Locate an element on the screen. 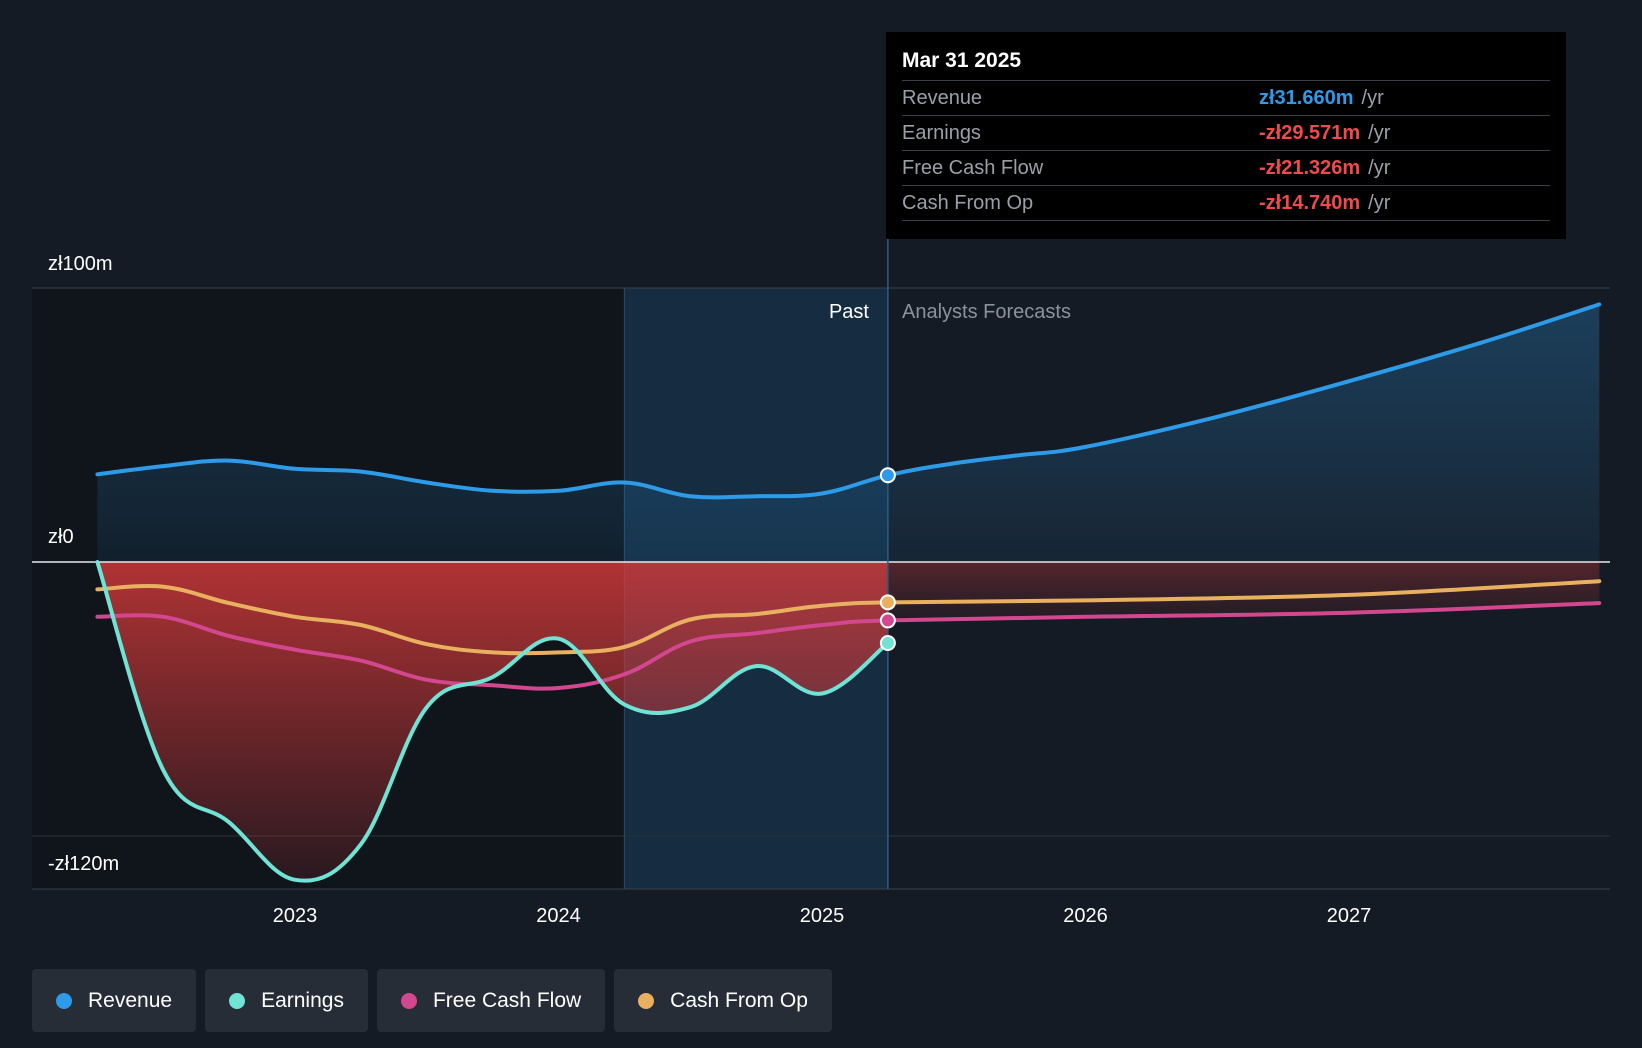  free-cash-flow-dot-icon is located at coordinates (408, 1000).